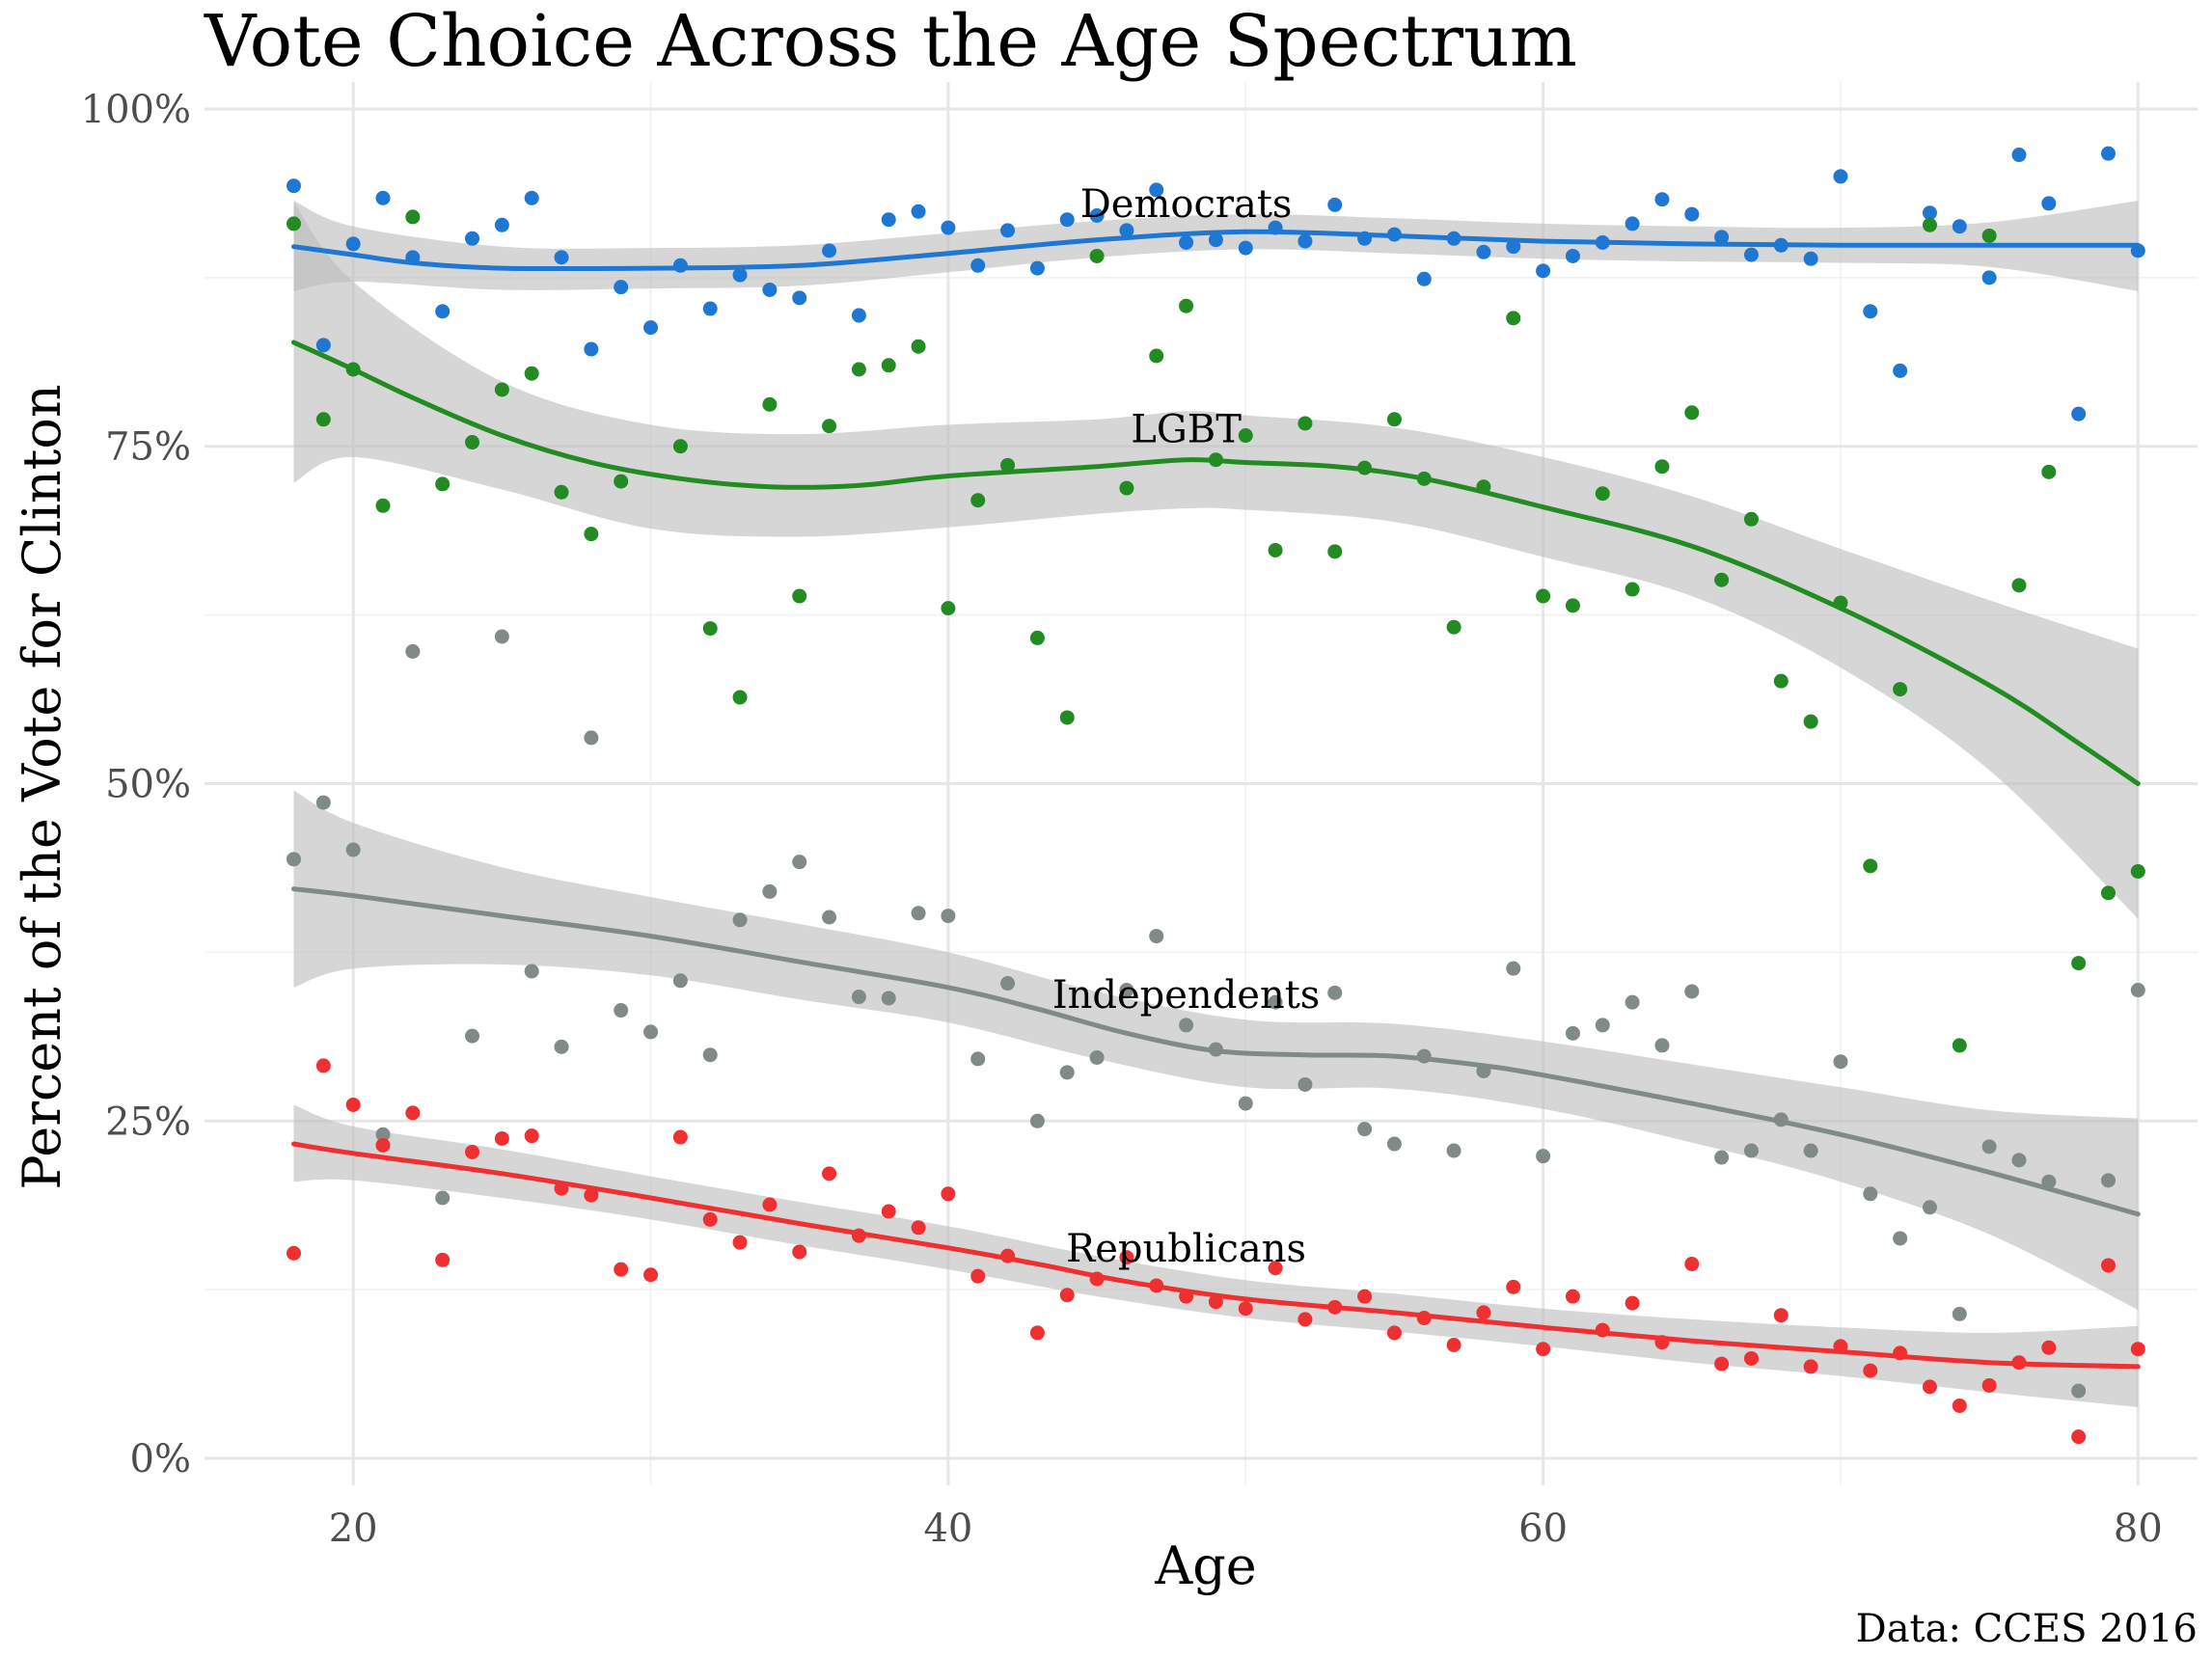  Describe the element at coordinates (160, 1459) in the screenshot. I see `y-tick-label: 0%` at that location.